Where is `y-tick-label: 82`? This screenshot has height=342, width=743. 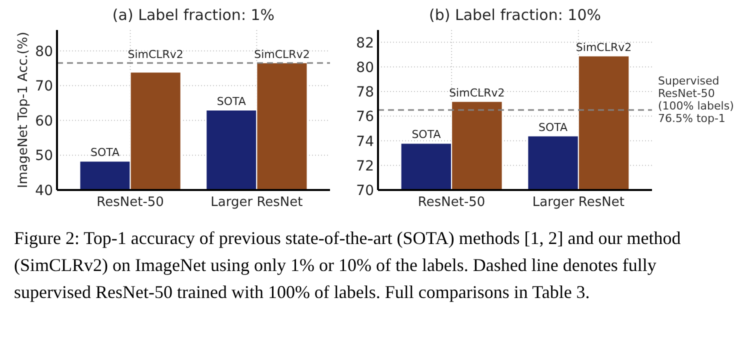 y-tick-label: 82 is located at coordinates (365, 43).